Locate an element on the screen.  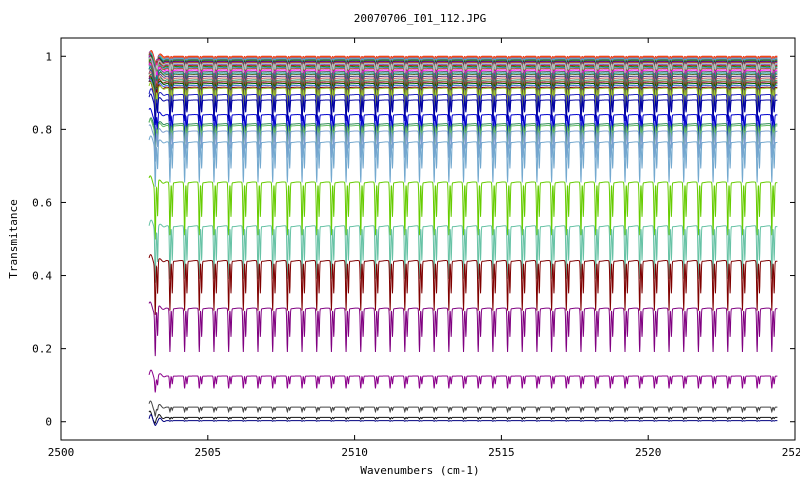
x-axis-tick-label: 2510 is located at coordinates (354, 452).